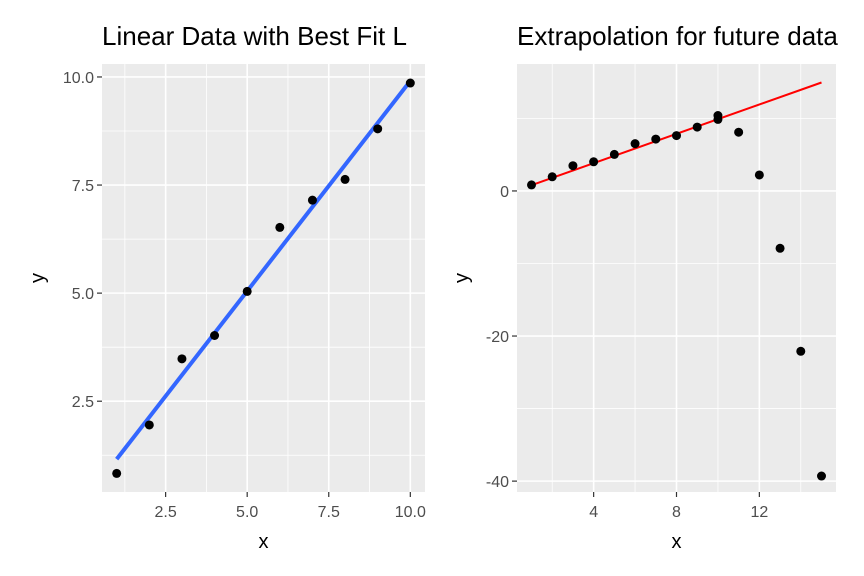  I want to click on y-tick-label: 7.5, so click(83, 186).